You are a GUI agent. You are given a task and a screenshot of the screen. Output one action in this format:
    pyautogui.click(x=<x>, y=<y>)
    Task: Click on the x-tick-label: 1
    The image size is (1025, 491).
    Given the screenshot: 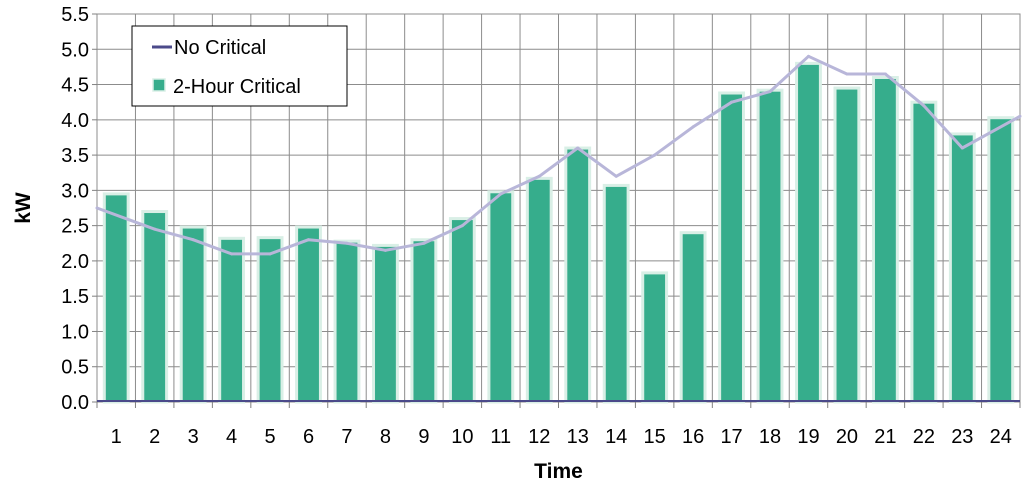 What is the action you would take?
    pyautogui.click(x=116, y=437)
    